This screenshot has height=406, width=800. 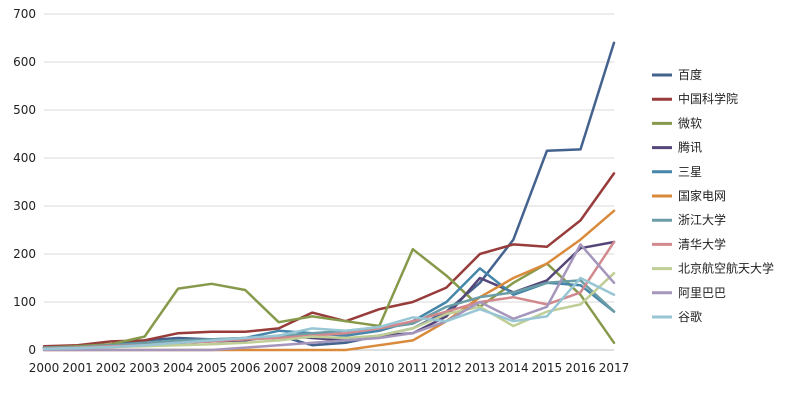 I want to click on x-tick-label: 2013, so click(x=480, y=368).